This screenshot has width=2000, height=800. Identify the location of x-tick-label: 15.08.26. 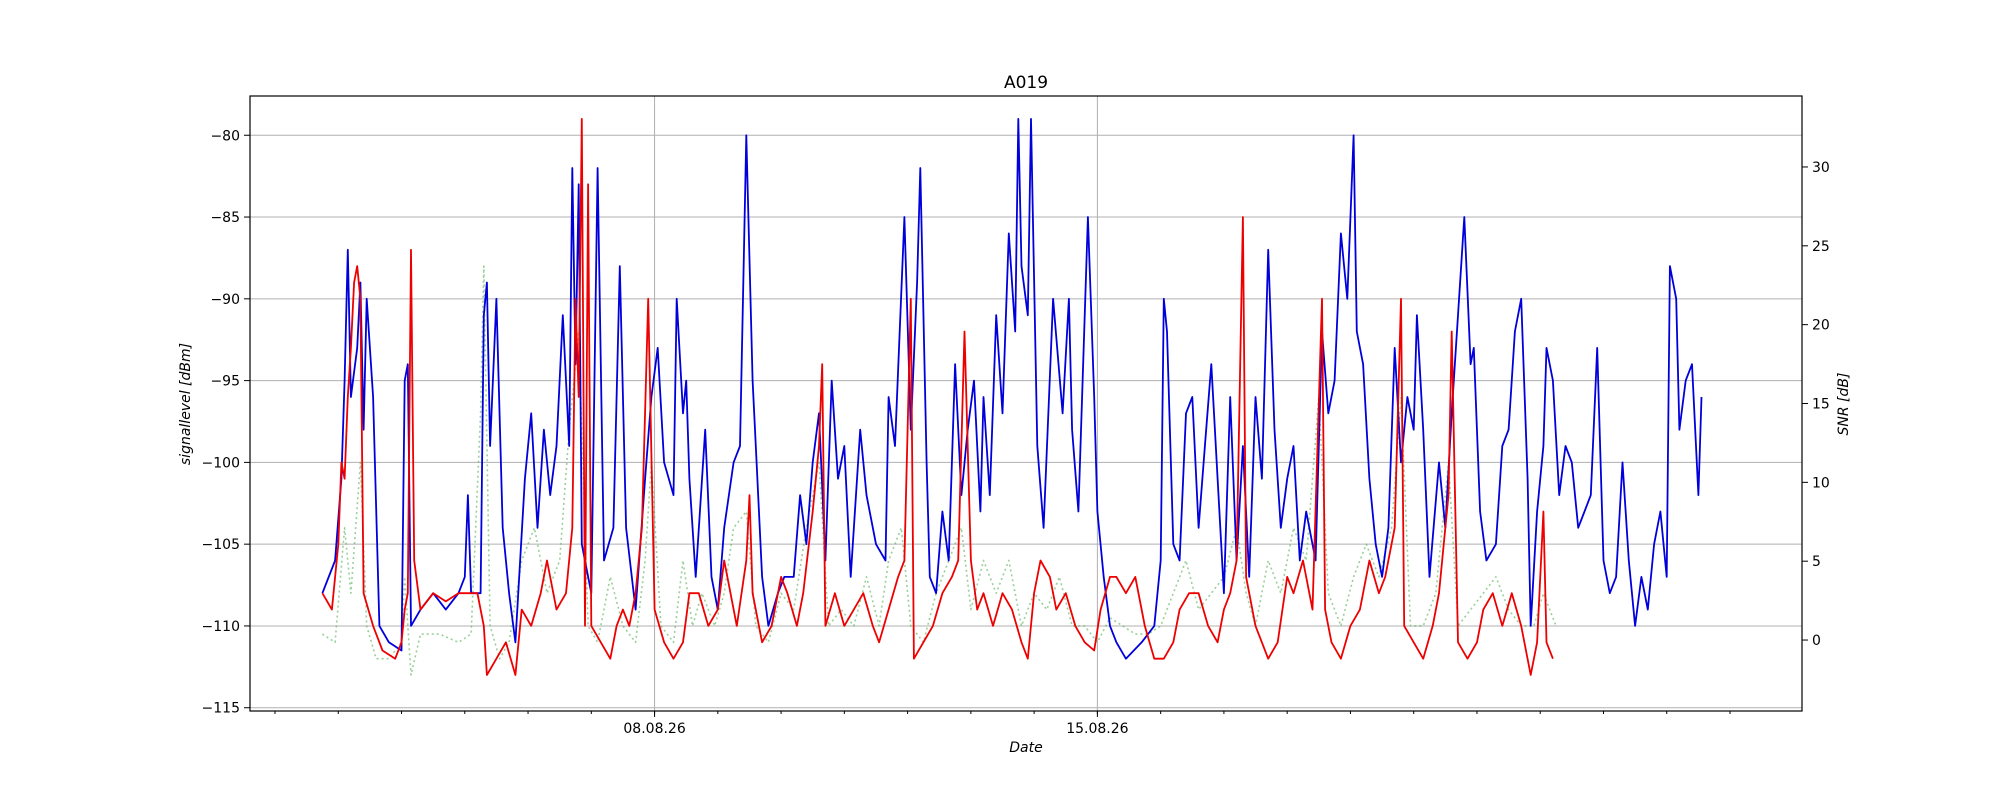
(1097, 729).